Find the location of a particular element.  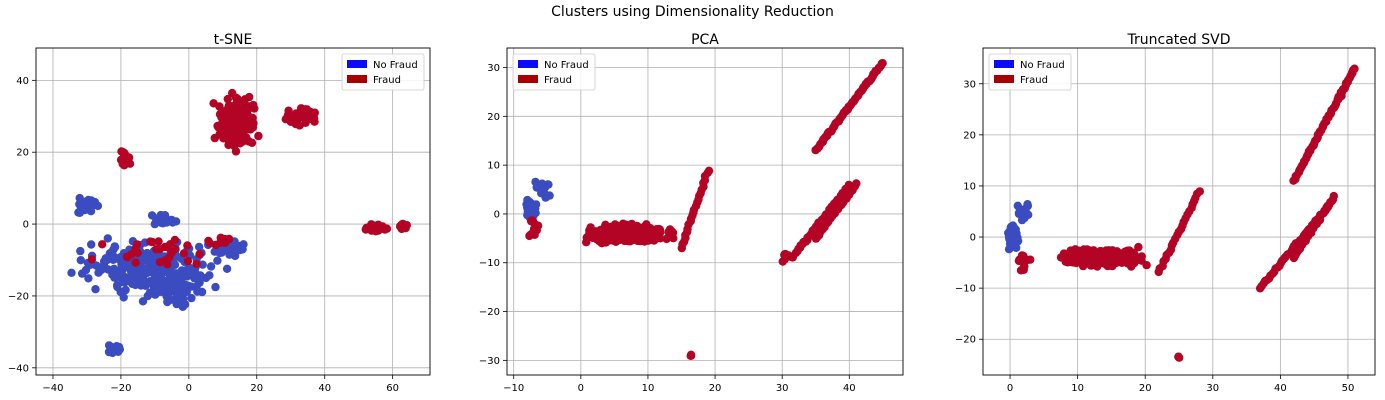

y-tick-label: 30 is located at coordinates (969, 84).